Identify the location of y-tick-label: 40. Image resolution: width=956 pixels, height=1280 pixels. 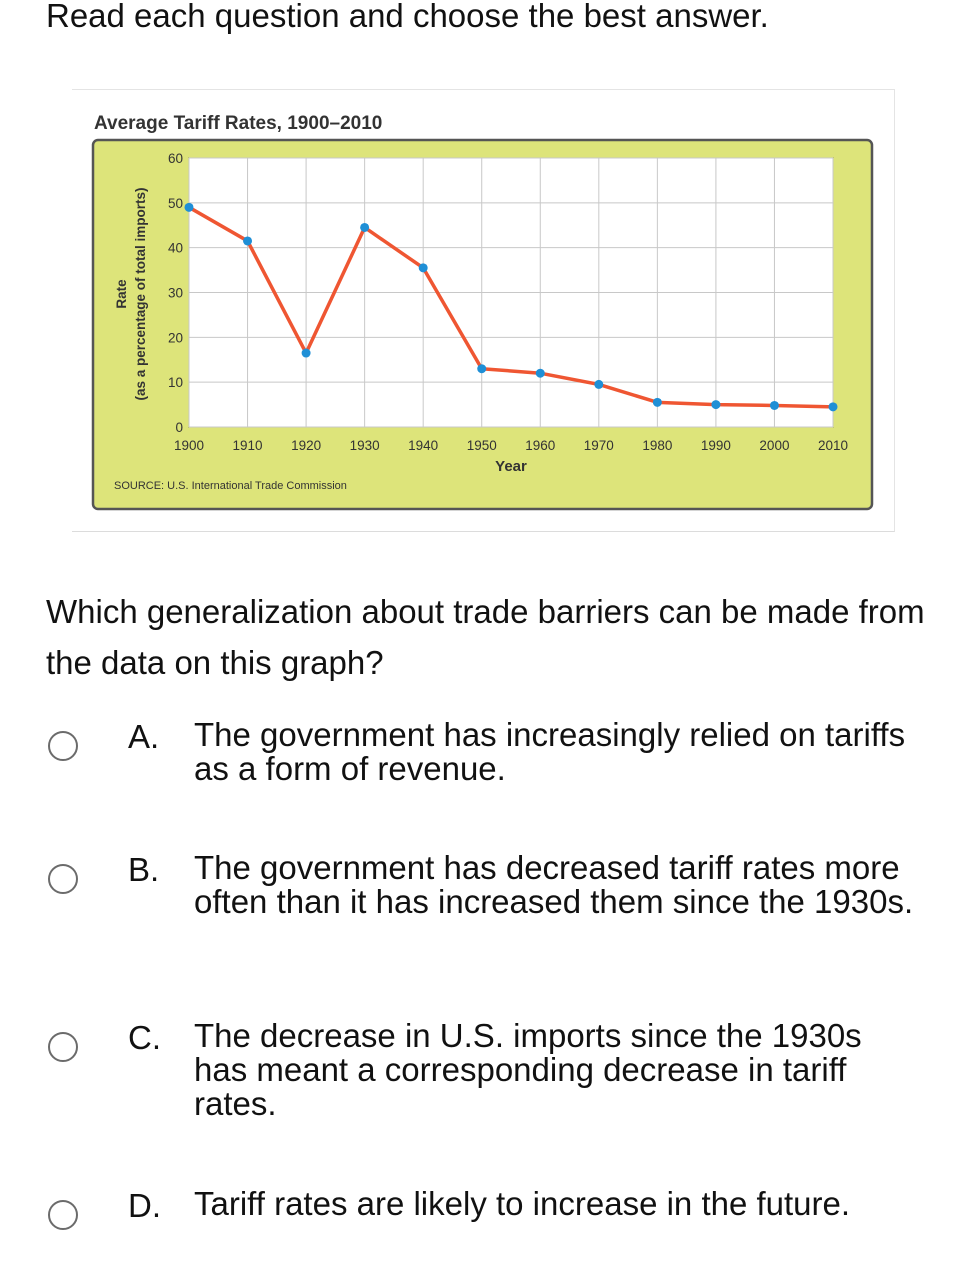
(175, 248).